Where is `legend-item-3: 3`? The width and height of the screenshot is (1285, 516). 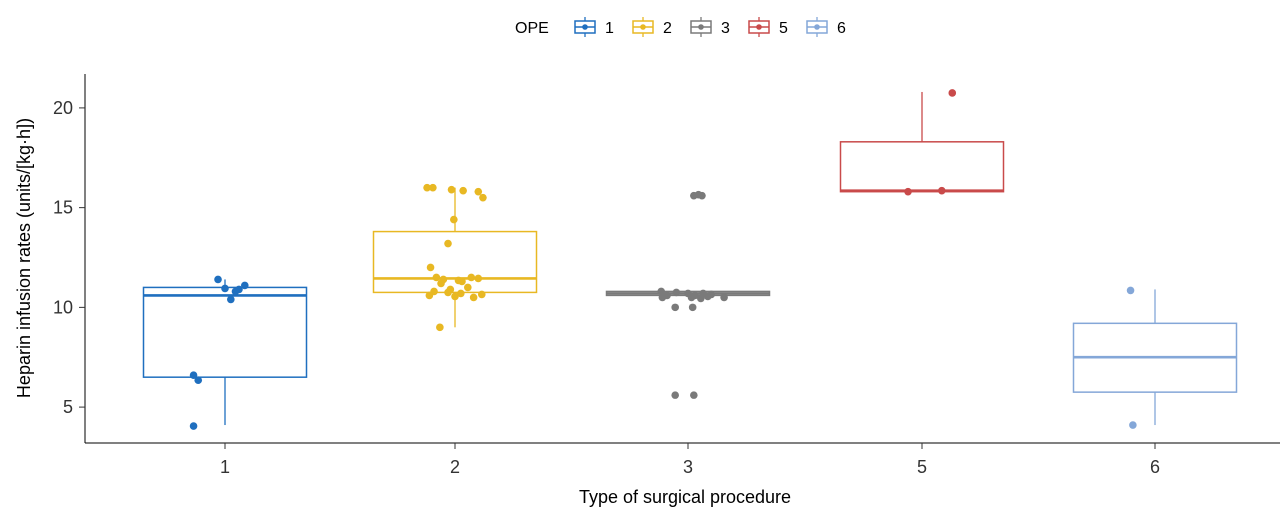
legend-item-3: 3 is located at coordinates (710, 27).